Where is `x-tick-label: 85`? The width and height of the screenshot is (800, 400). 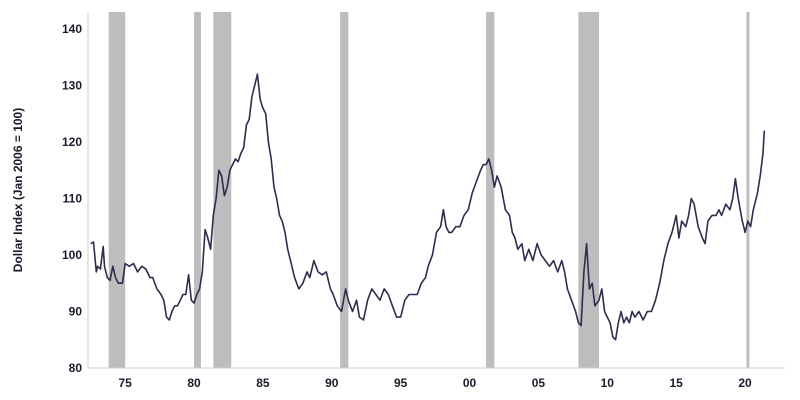 x-tick-label: 85 is located at coordinates (263, 383).